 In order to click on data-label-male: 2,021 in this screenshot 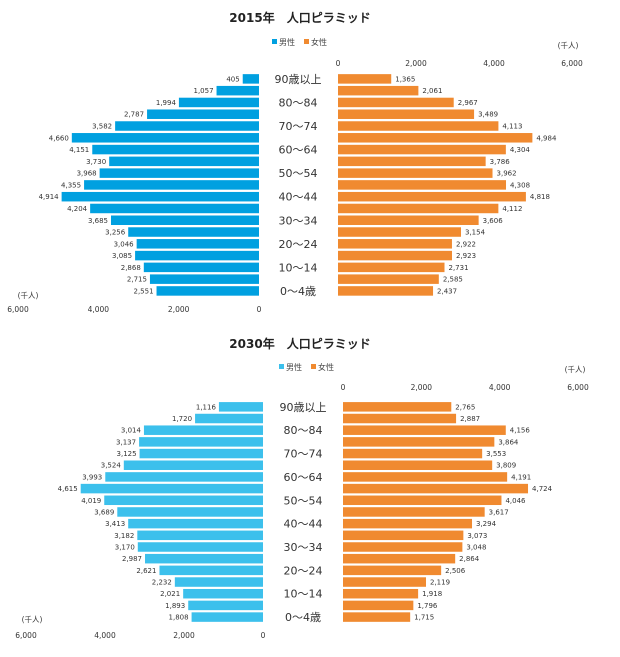, I will do `click(170, 594)`.